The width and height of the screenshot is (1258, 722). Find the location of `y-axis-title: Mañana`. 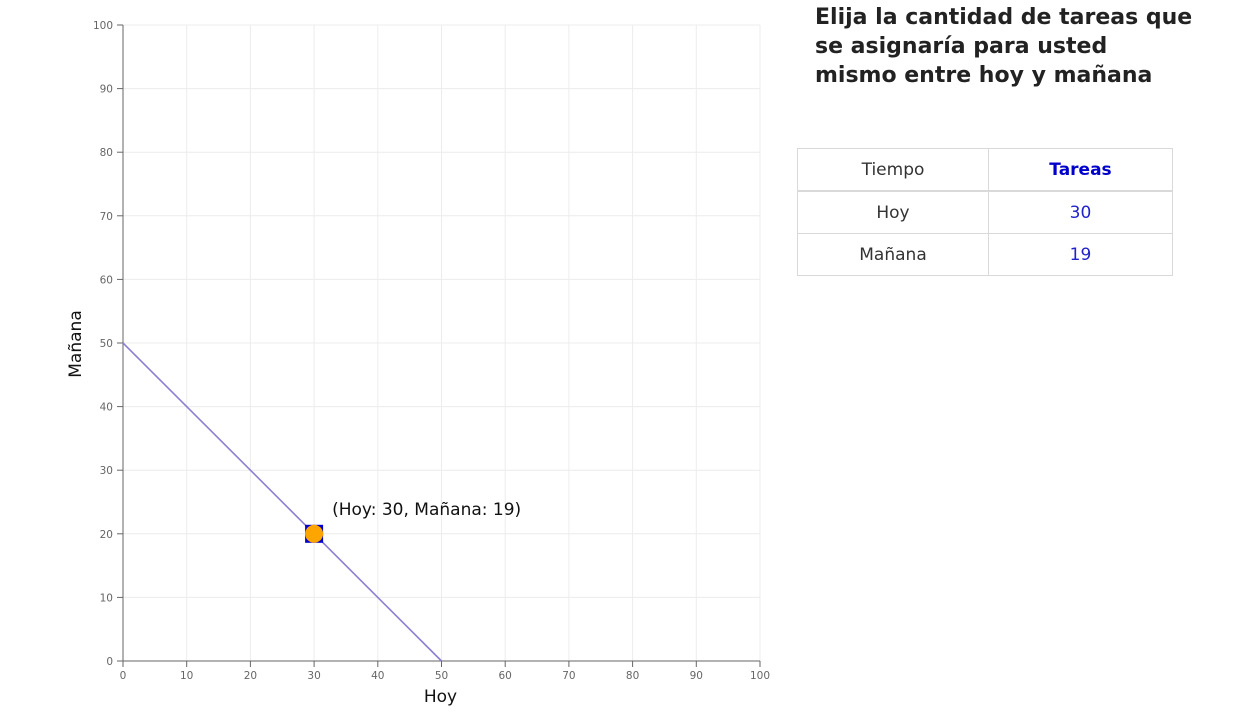

y-axis-title: Mañana is located at coordinates (76, 343).